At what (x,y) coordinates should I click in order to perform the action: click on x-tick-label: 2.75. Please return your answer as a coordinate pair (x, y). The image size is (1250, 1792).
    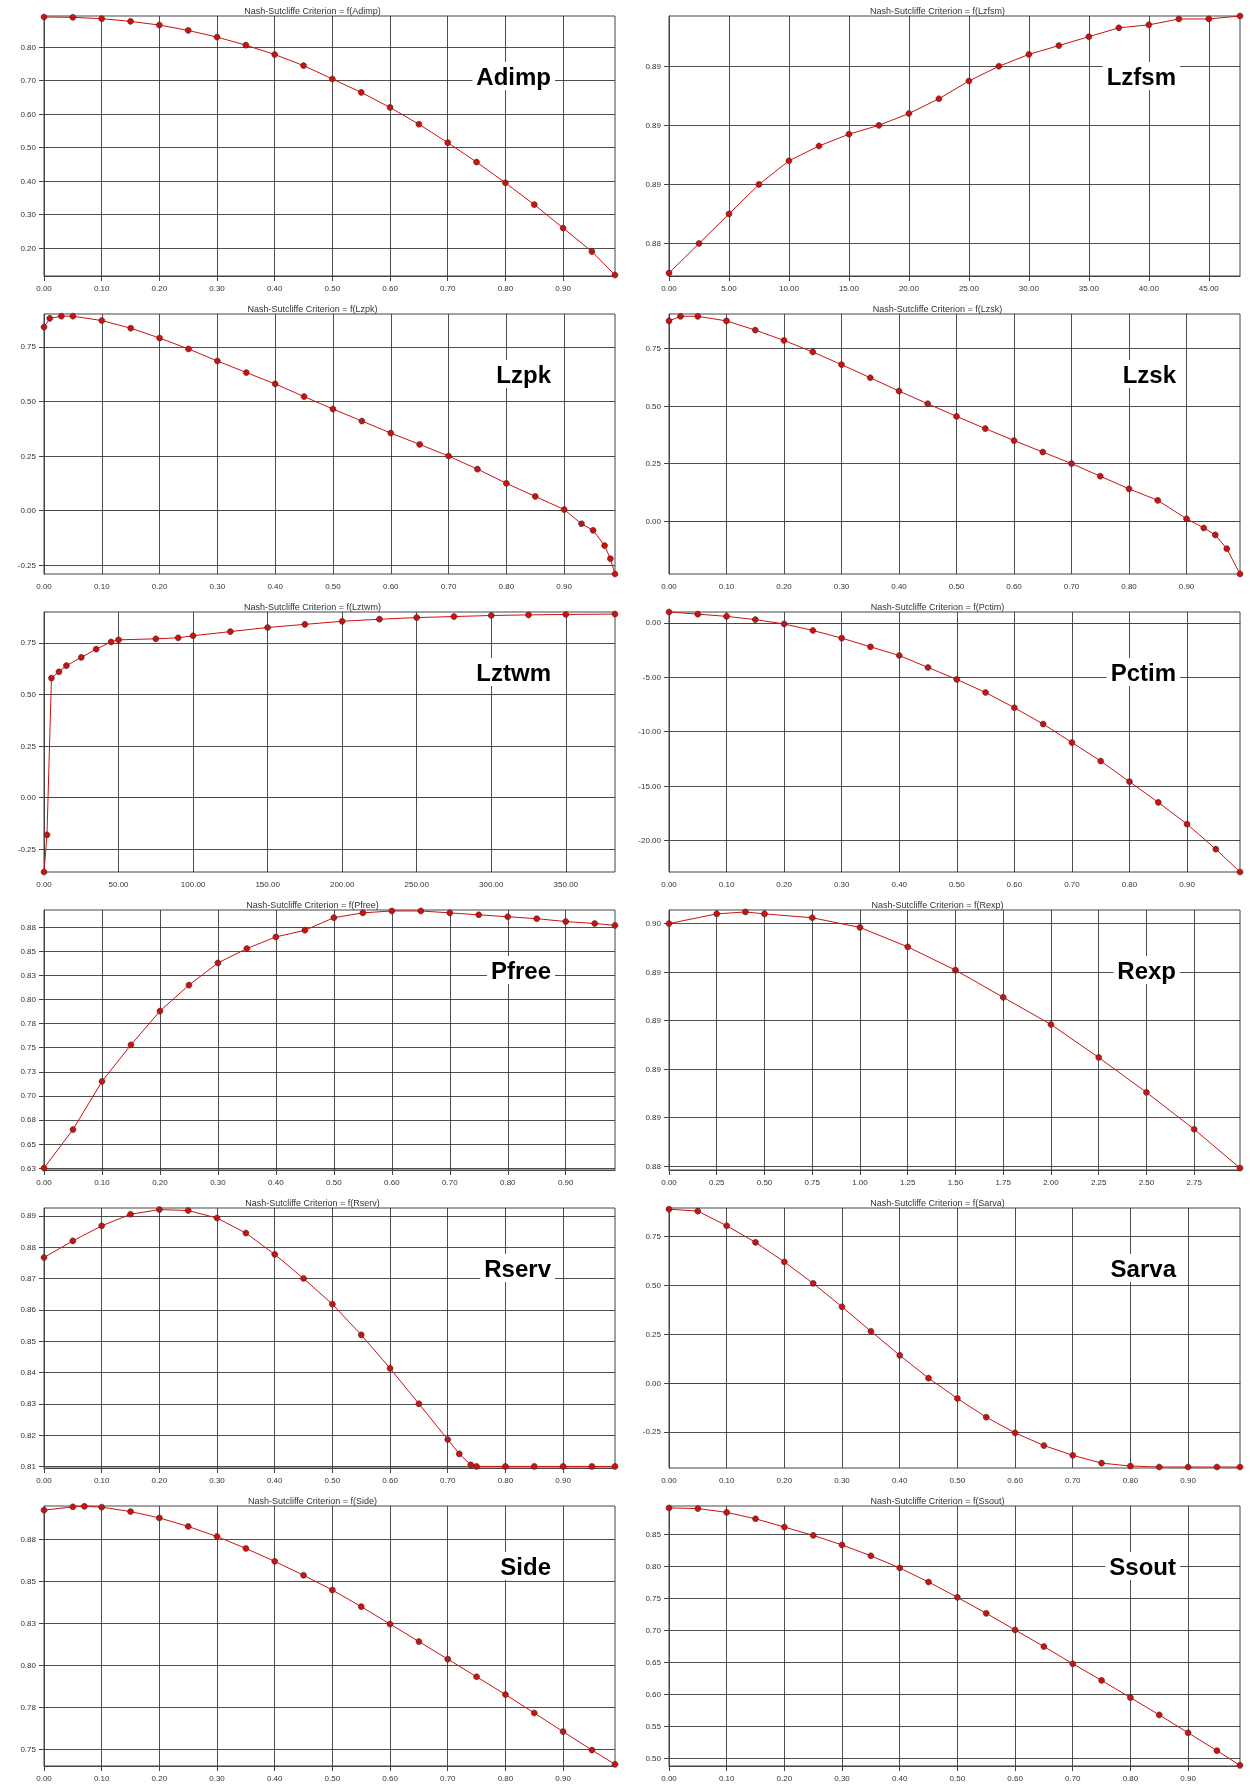
    Looking at the image, I should click on (1194, 1182).